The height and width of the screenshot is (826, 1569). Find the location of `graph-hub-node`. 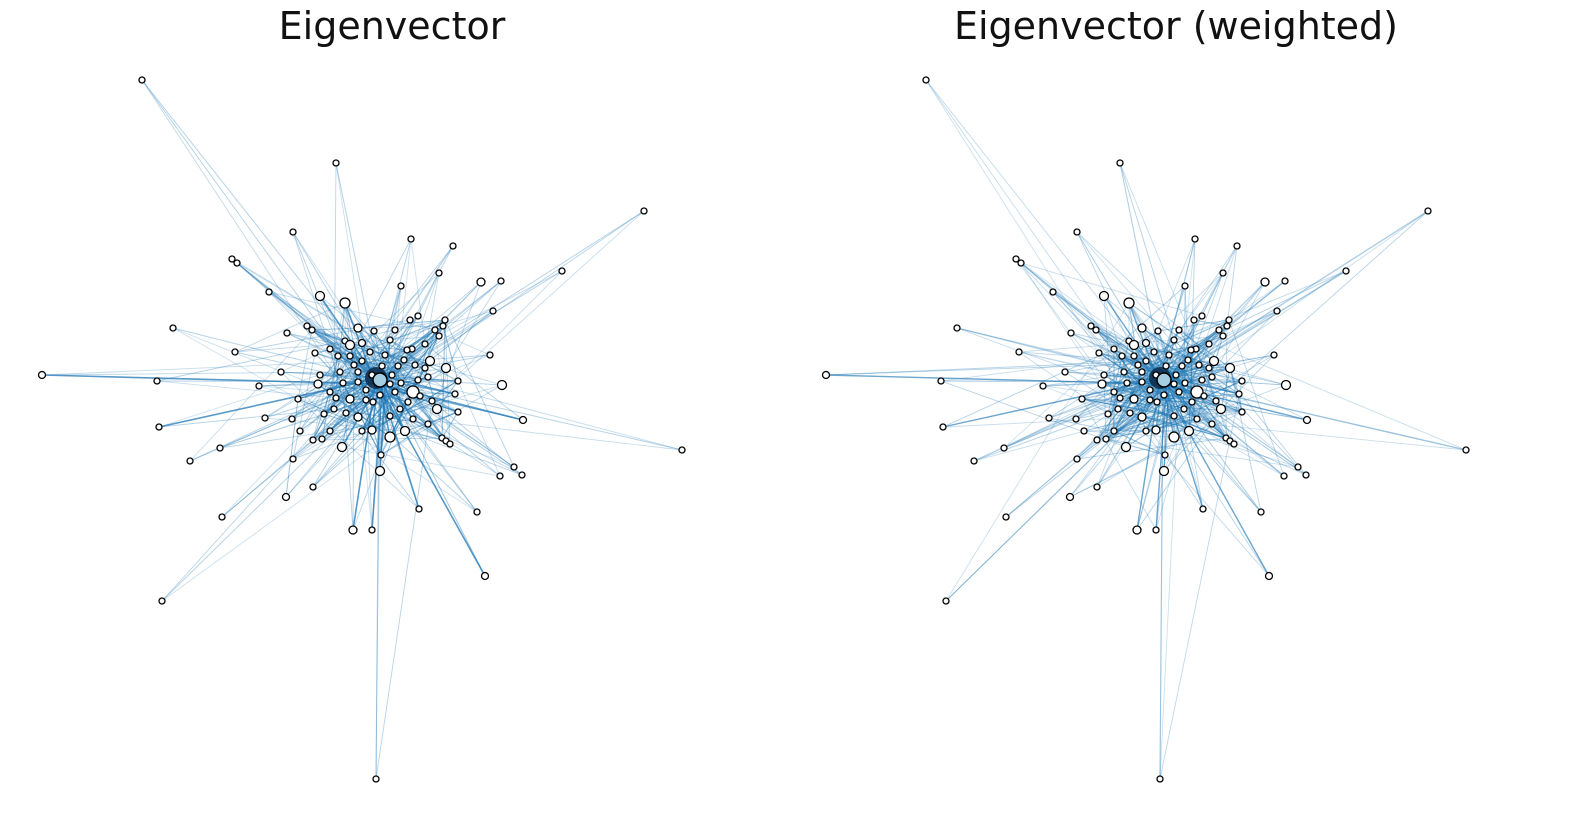

graph-hub-node is located at coordinates (1164, 380).